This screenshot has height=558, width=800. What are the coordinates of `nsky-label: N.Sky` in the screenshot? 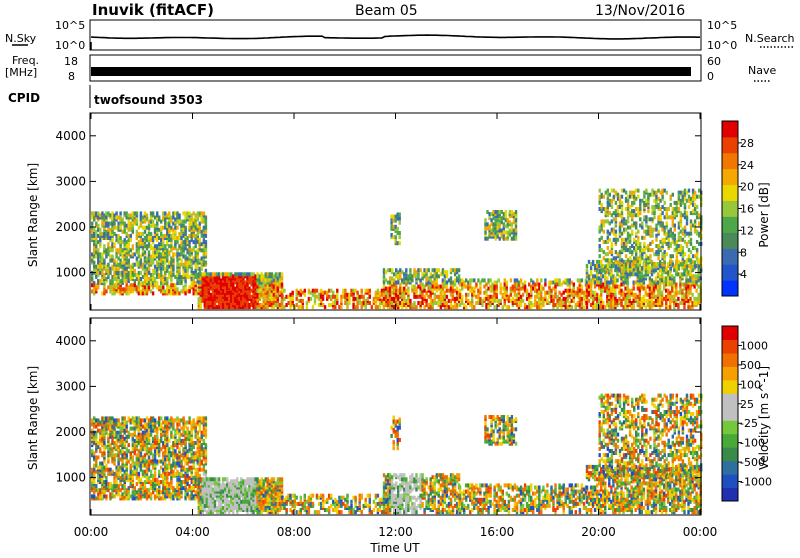 It's located at (21, 38).